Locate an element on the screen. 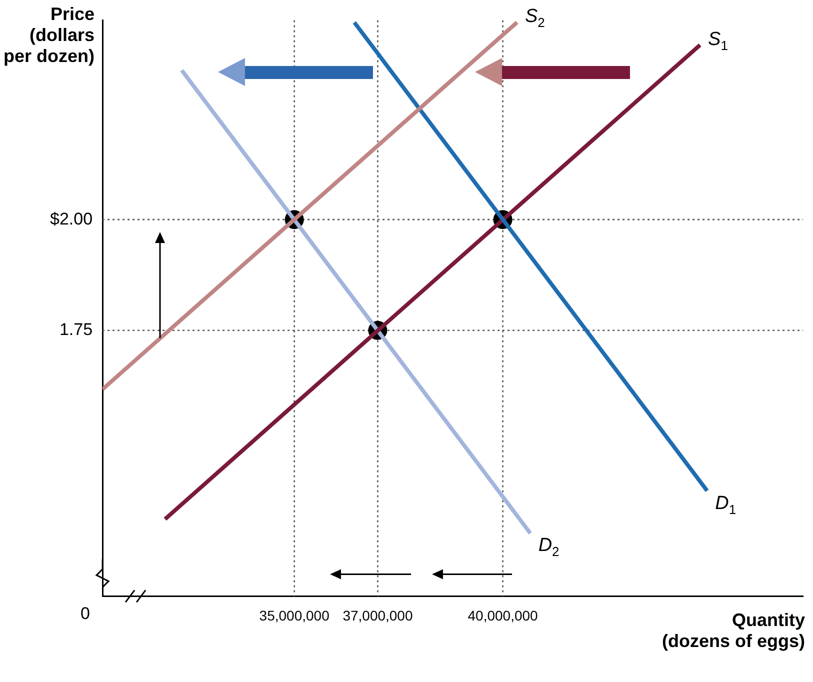  x-tick-label: 40,000,000 is located at coordinates (503, 615).